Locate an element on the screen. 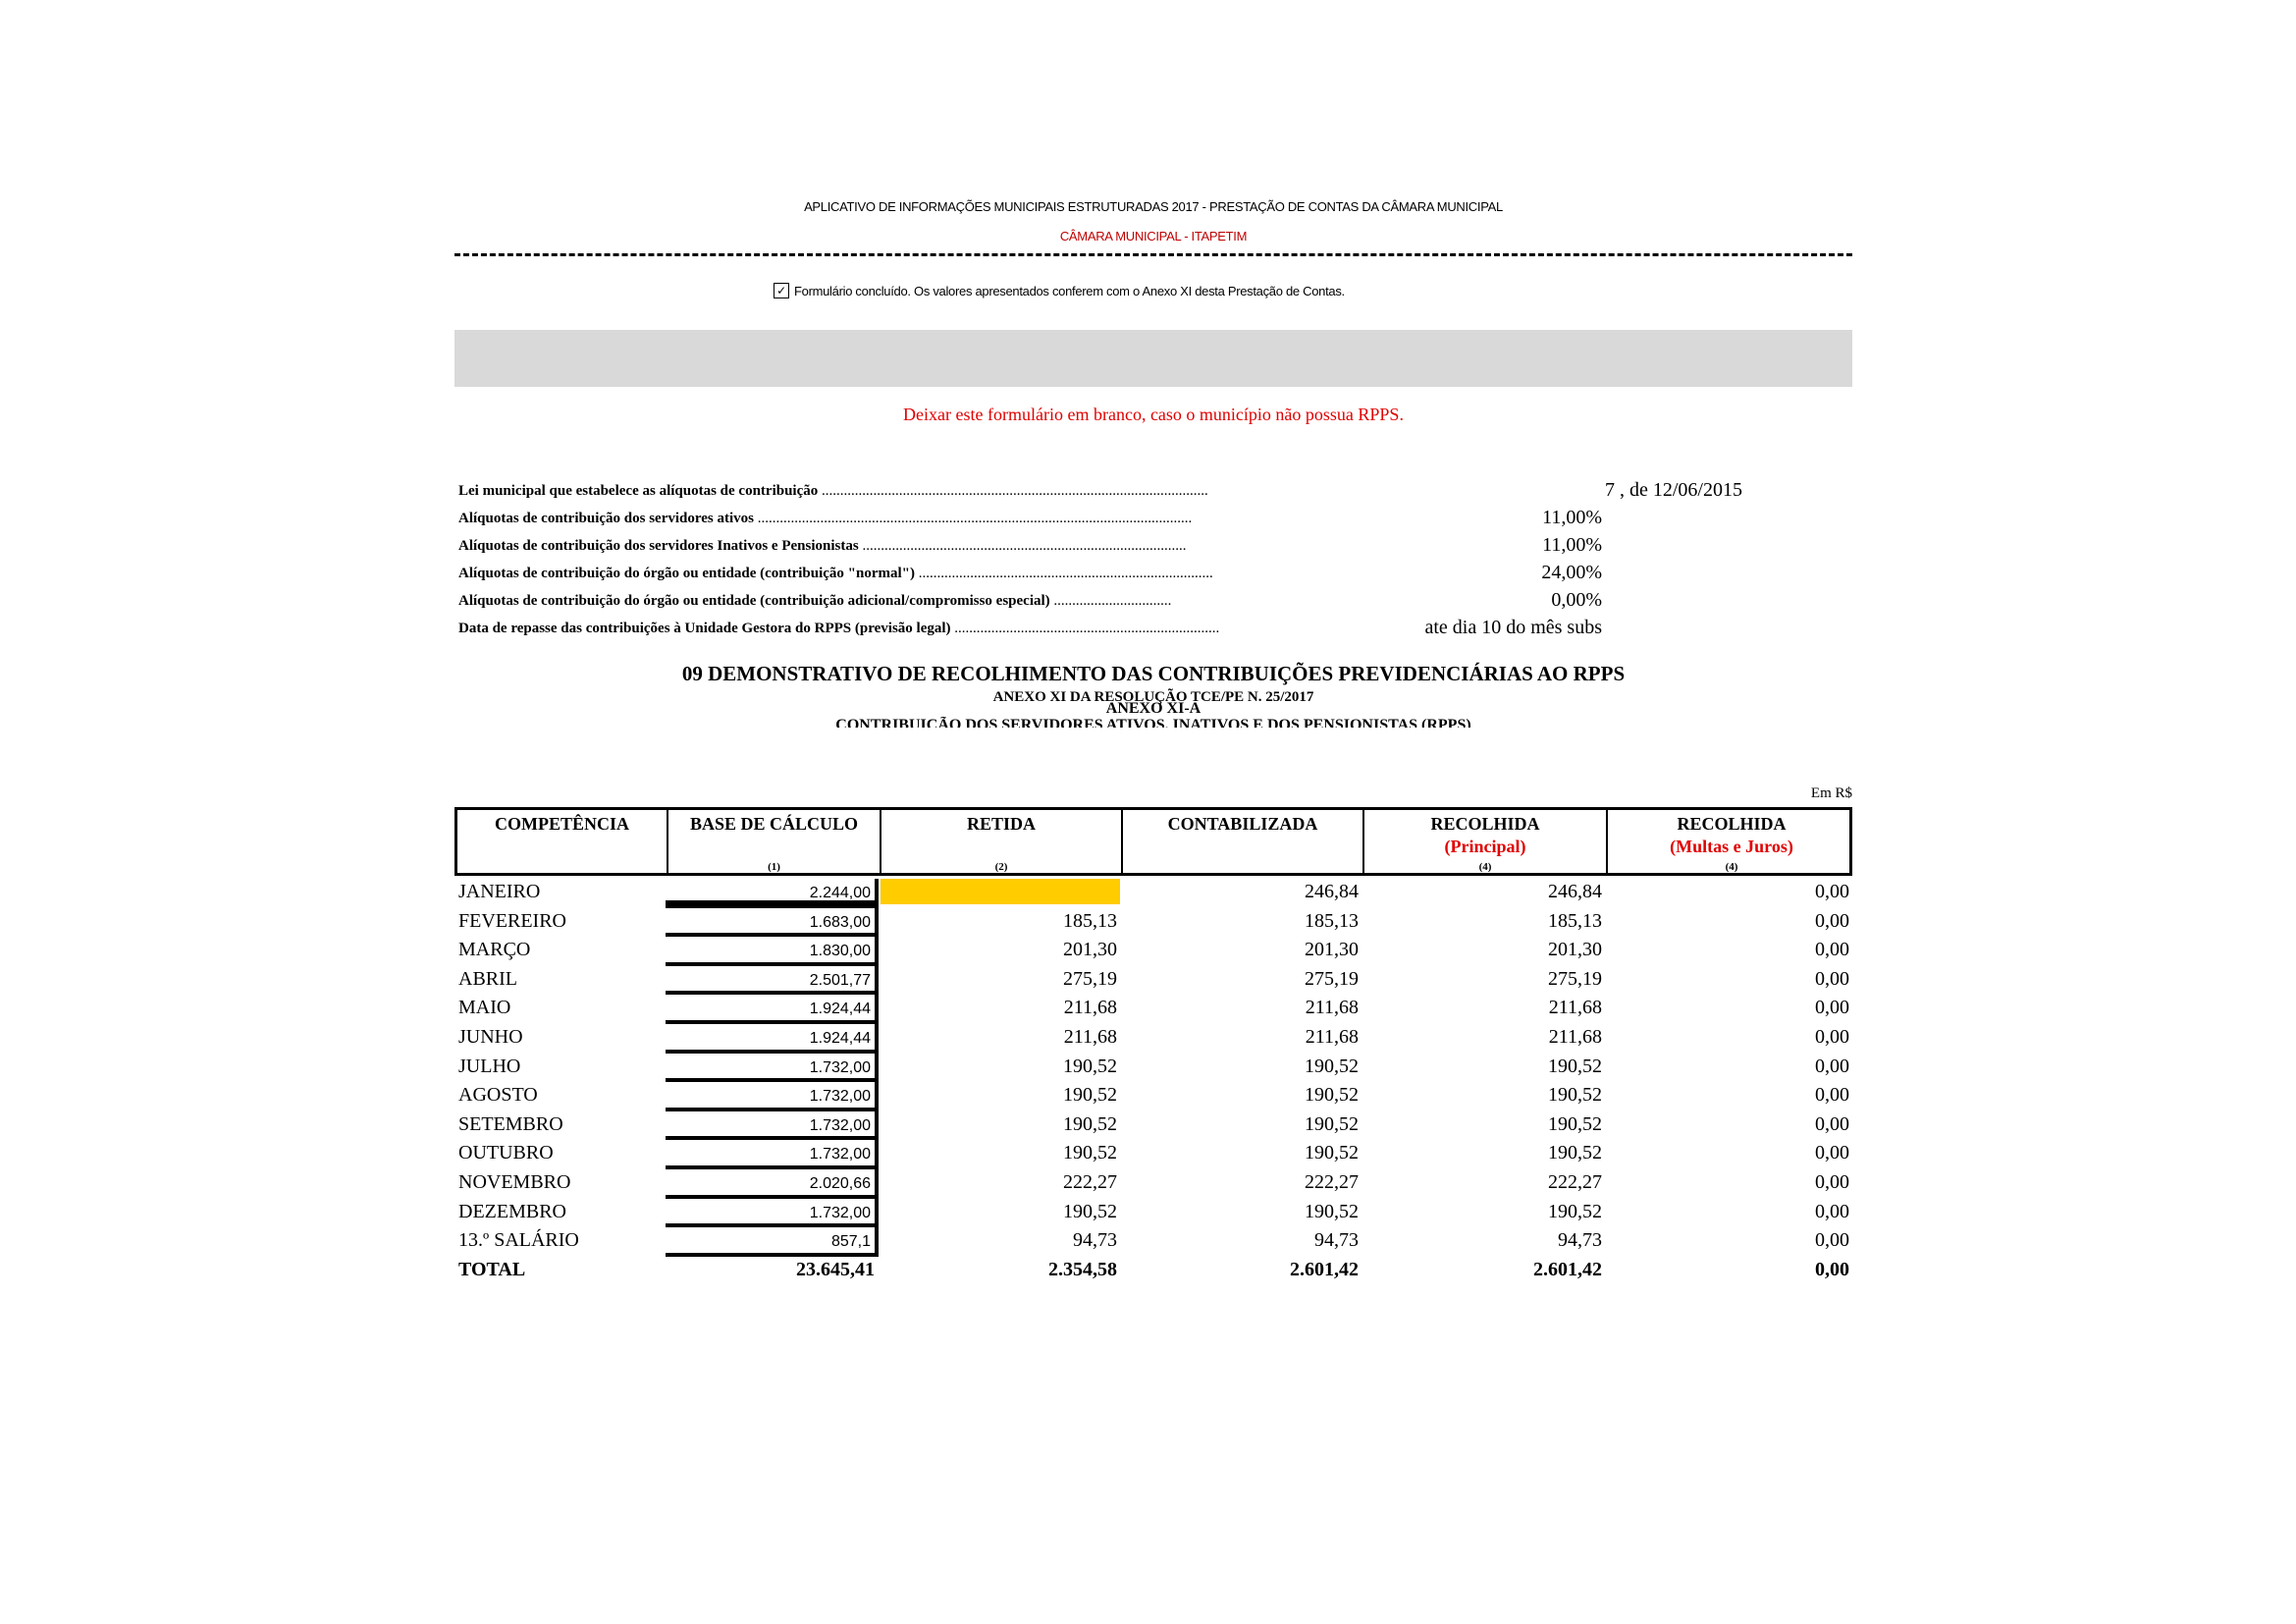 This screenshot has height=1624, width=2296. table-row: NOVEMBRO 2.020,66 222,27 222,27 222,27 0,00 is located at coordinates (1153, 1184).